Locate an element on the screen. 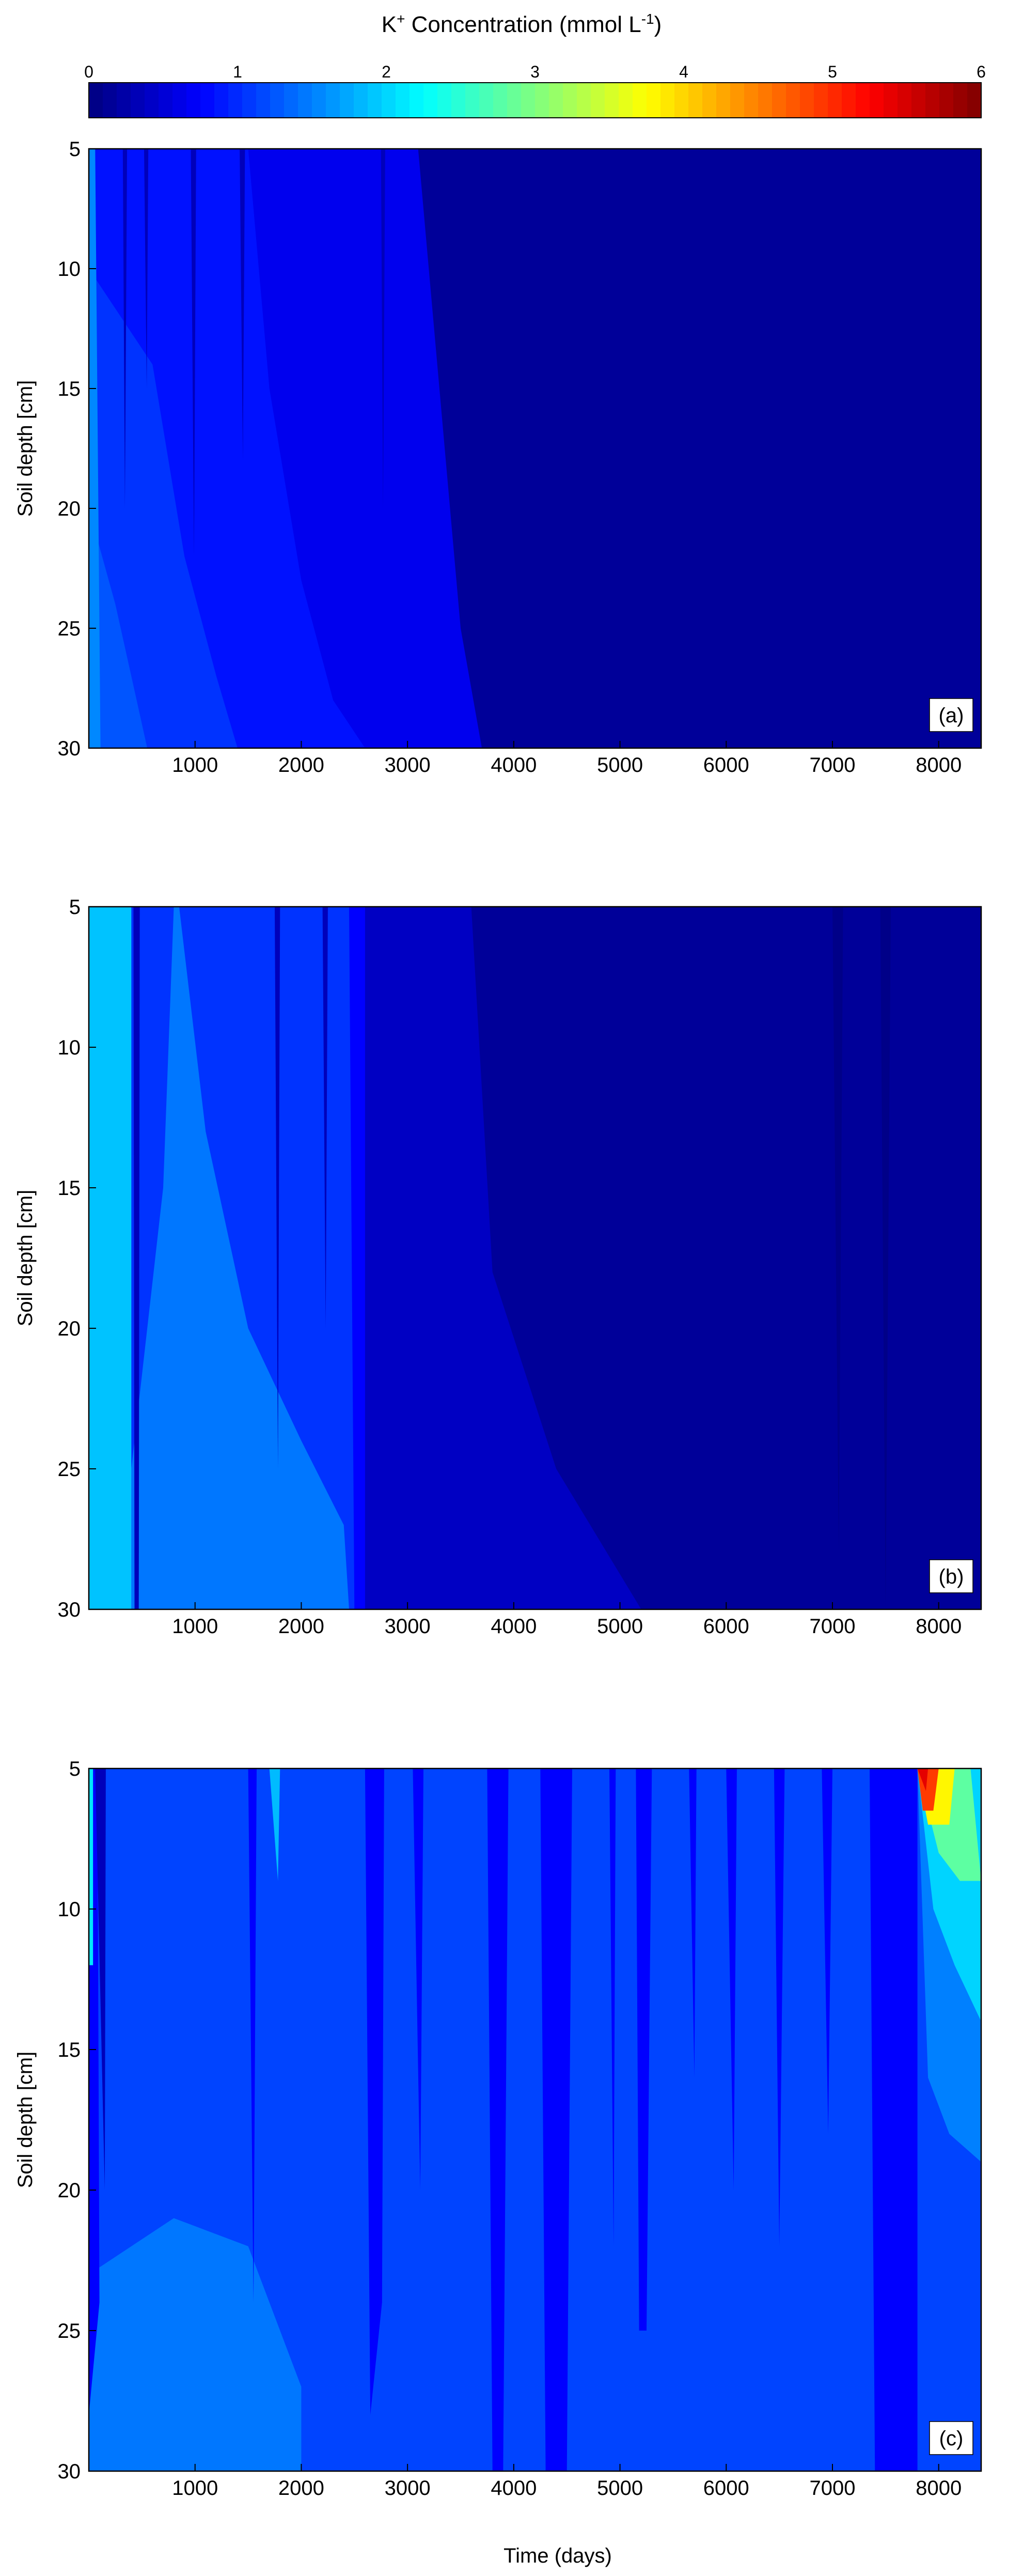 The height and width of the screenshot is (2576, 1023). colorbar-ticks: 0 1 2 3 4 5 6 is located at coordinates (535, 75).